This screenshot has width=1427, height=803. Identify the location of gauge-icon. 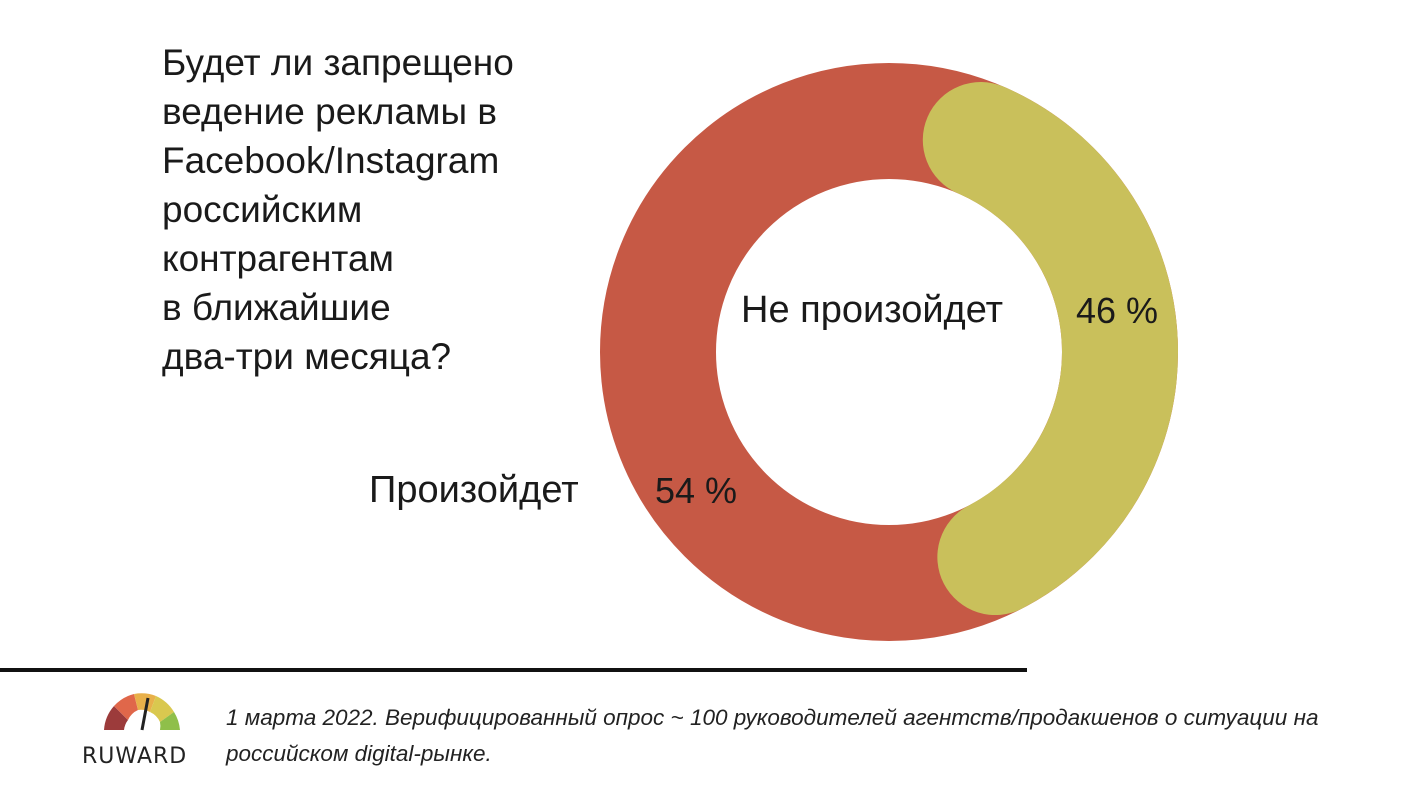
(142, 712).